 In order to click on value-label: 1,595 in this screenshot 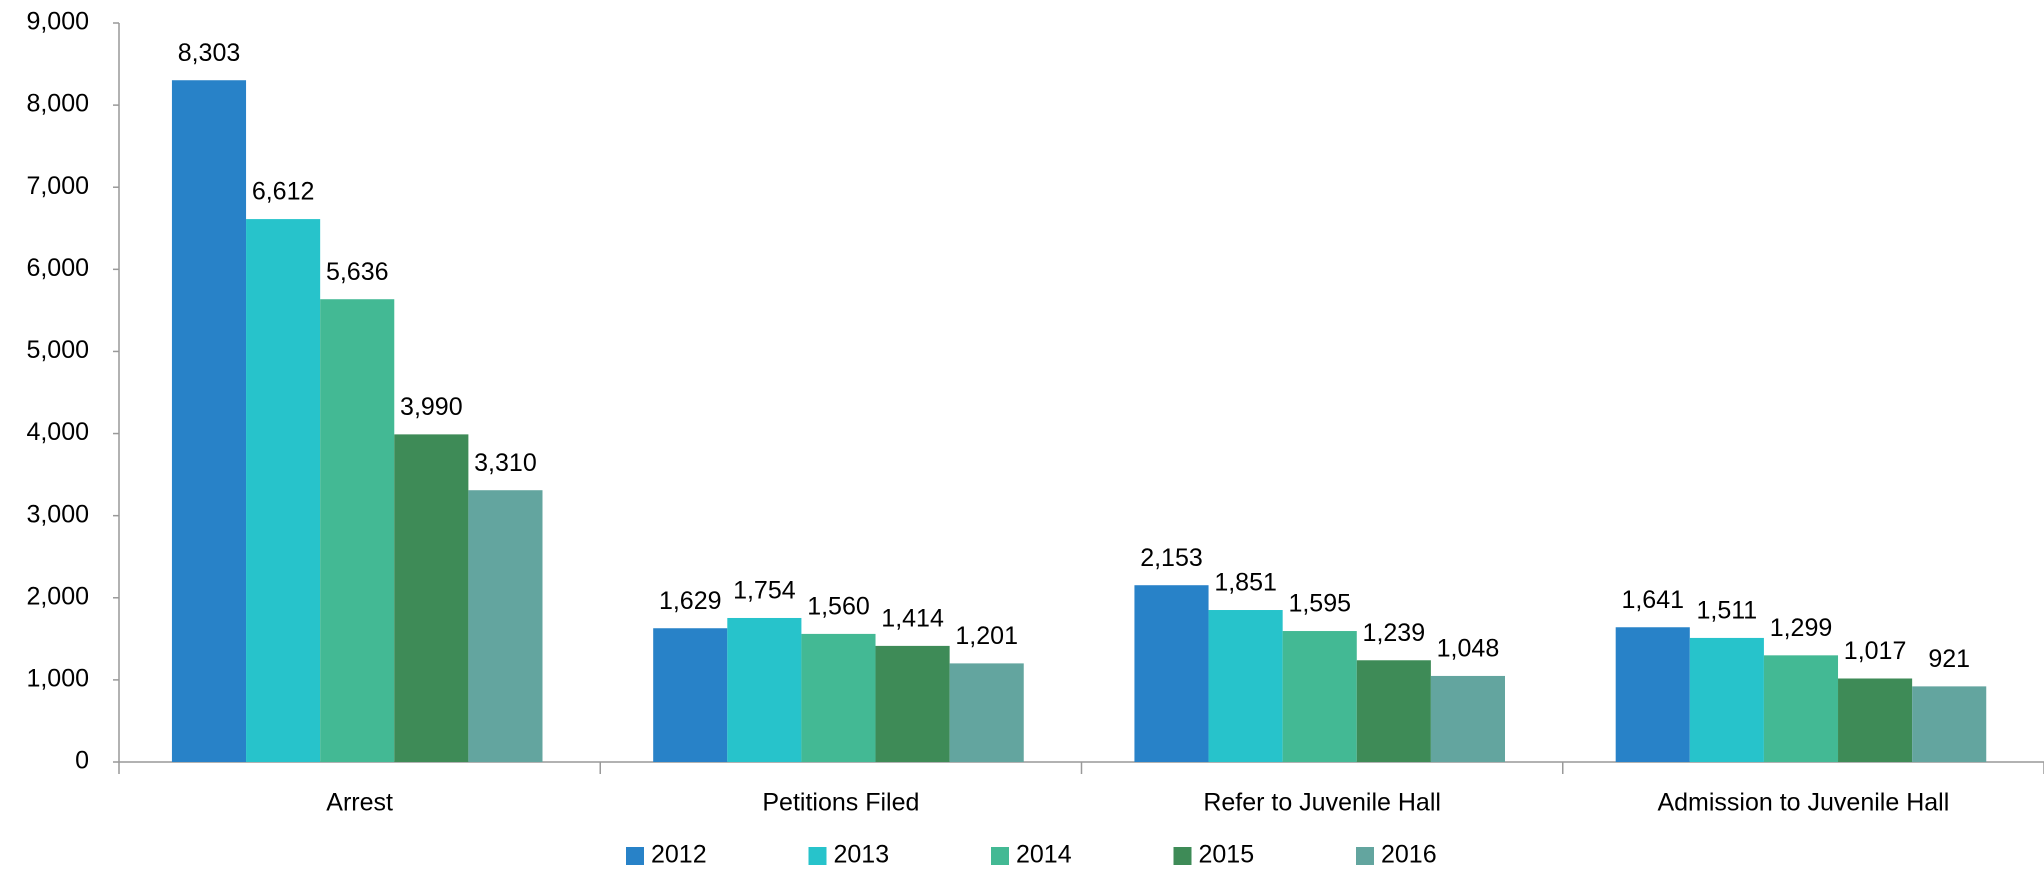, I will do `click(1319, 604)`.